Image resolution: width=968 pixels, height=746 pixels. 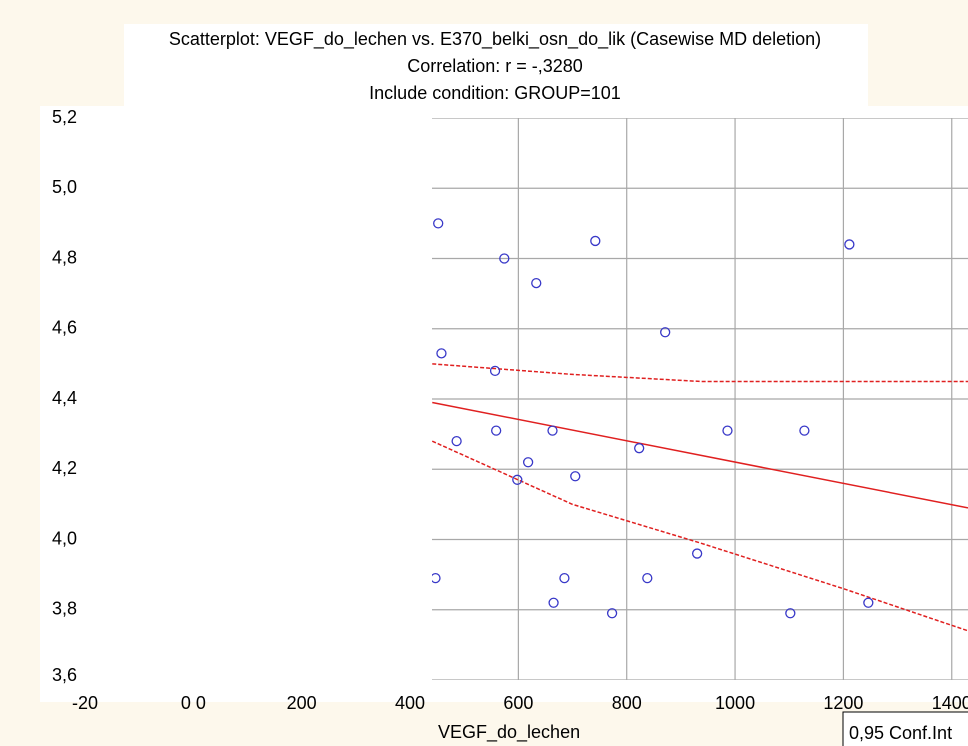 I want to click on chart-subtitle: Correlation: r = -,3280, so click(x=495, y=66).